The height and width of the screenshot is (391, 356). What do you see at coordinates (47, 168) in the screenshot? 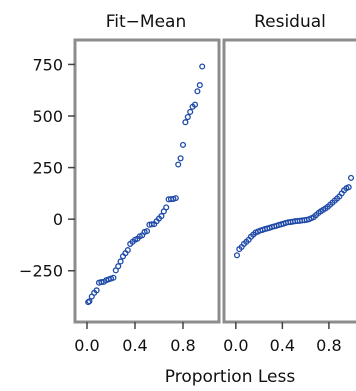
I see `y-tick-label: 250` at bounding box center [47, 168].